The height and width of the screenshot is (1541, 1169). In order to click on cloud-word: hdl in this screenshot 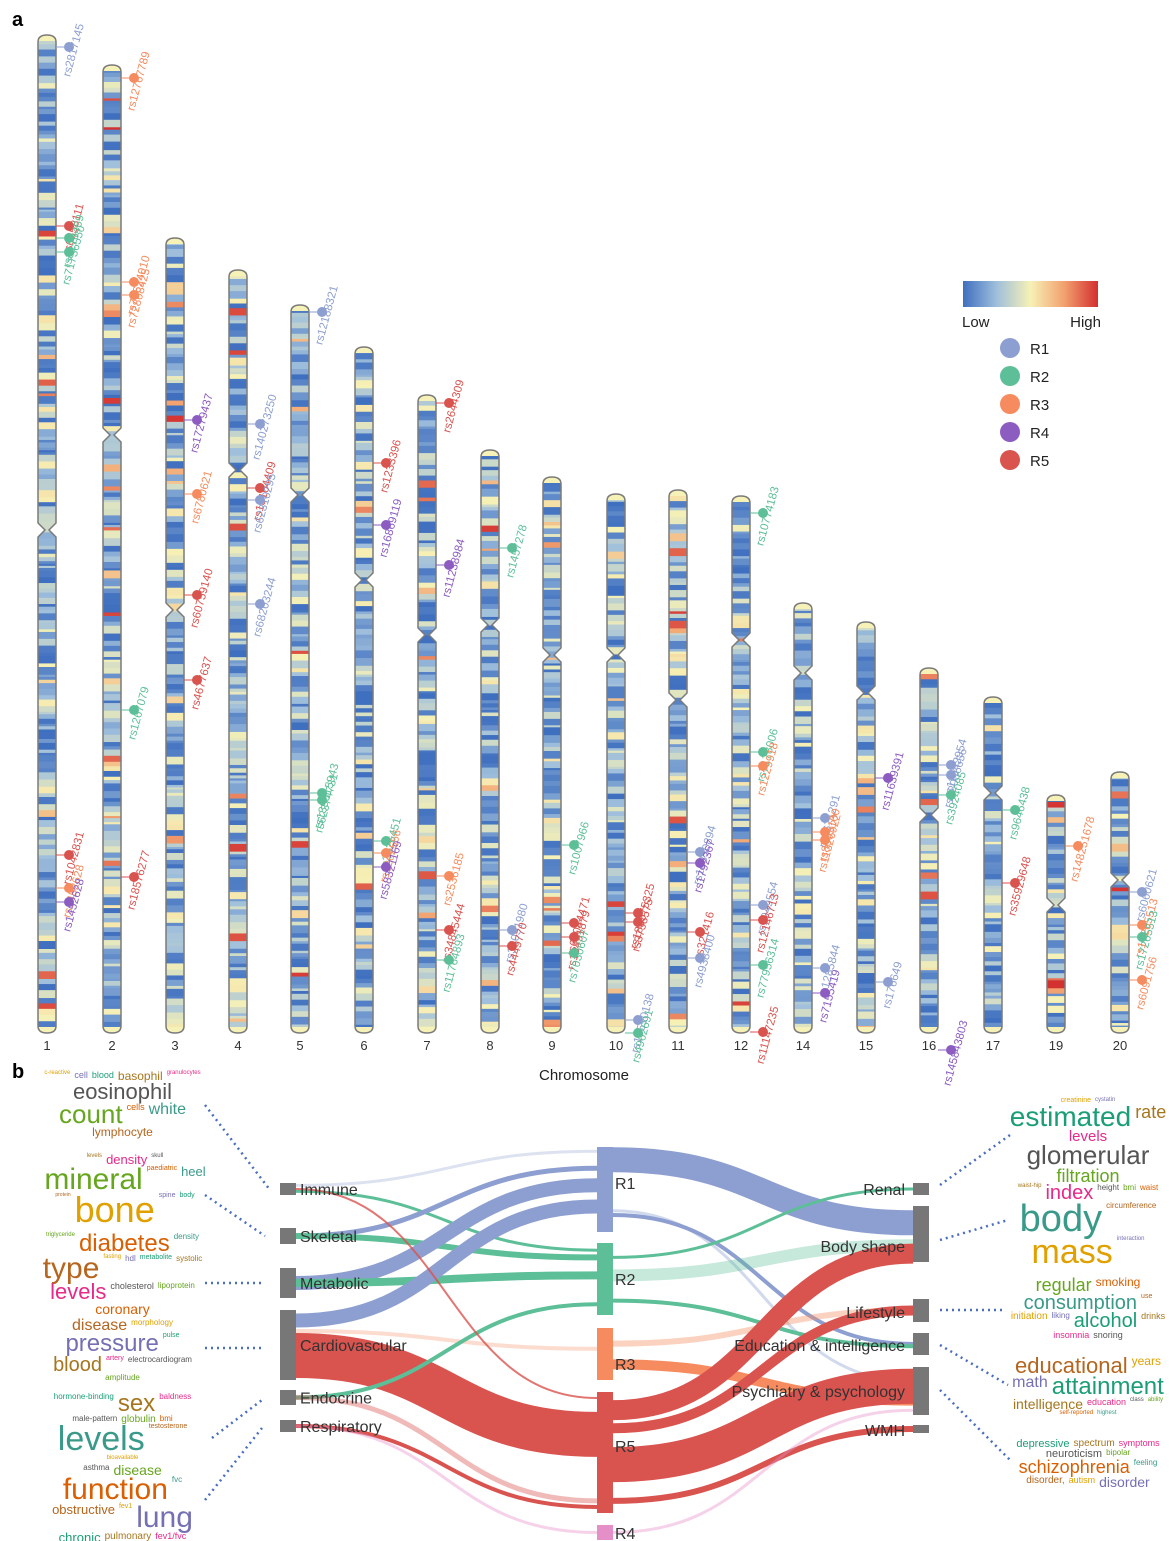, I will do `click(130, 1258)`.